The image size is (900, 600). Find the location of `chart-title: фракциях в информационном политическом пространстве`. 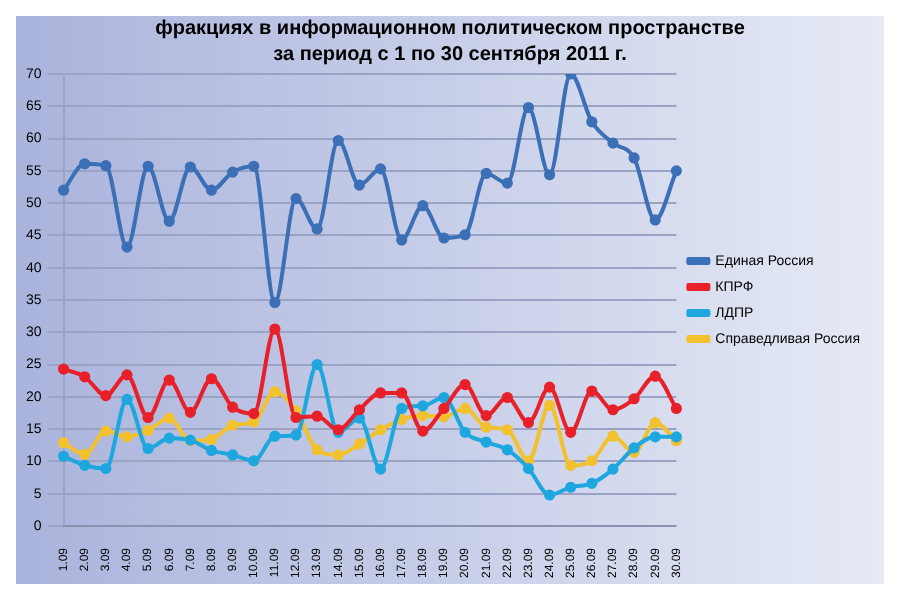

chart-title: фракциях в информационном политическом пространстве is located at coordinates (450, 28).